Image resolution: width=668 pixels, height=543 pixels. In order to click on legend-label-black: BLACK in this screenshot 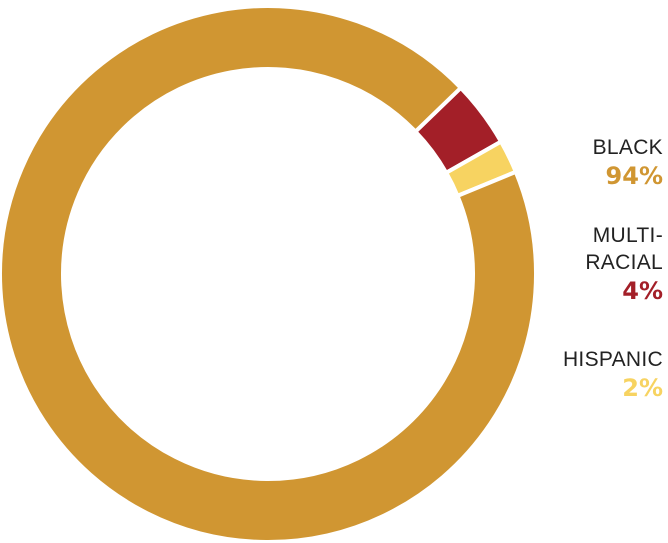, I will do `click(627, 147)`.